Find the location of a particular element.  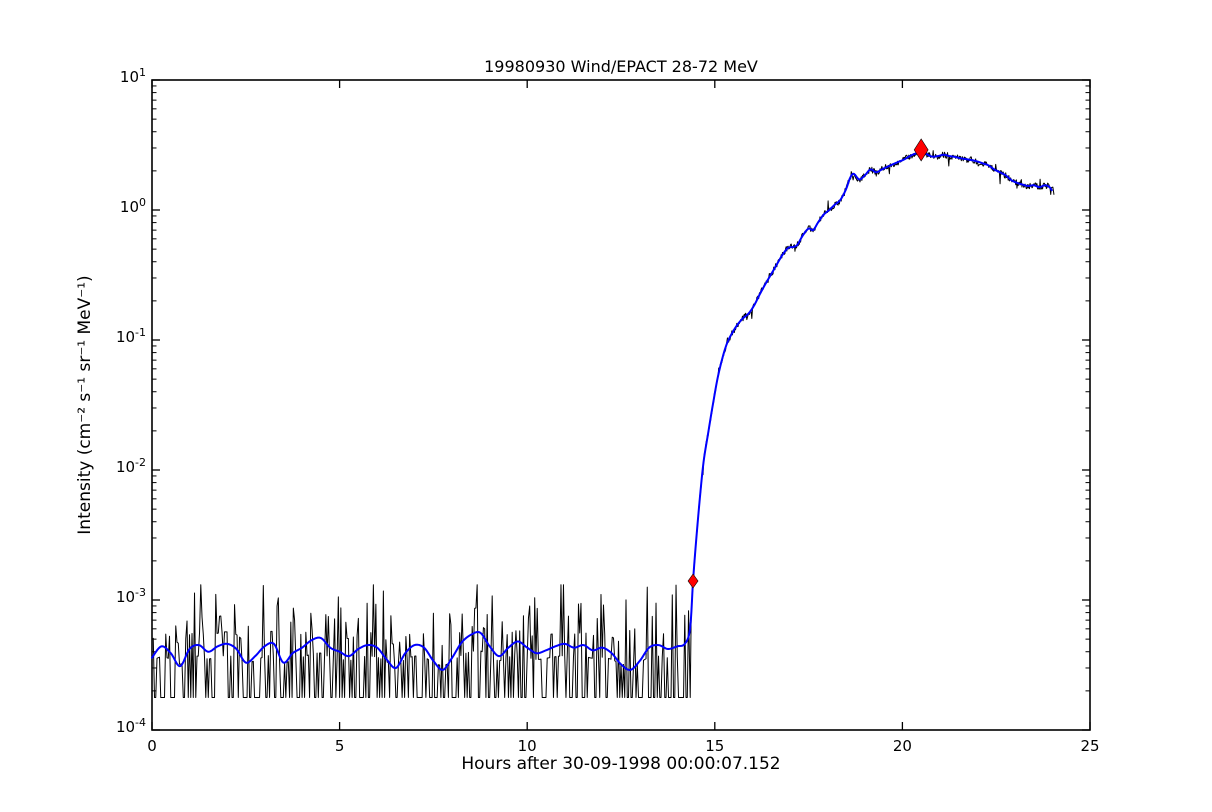

y-tick-label: 10⁻¹ is located at coordinates (130, 336).